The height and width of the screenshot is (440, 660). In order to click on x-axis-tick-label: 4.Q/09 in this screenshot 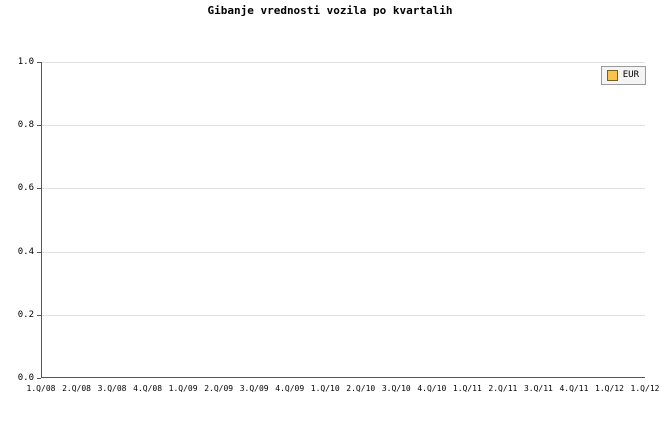, I will do `click(290, 388)`.